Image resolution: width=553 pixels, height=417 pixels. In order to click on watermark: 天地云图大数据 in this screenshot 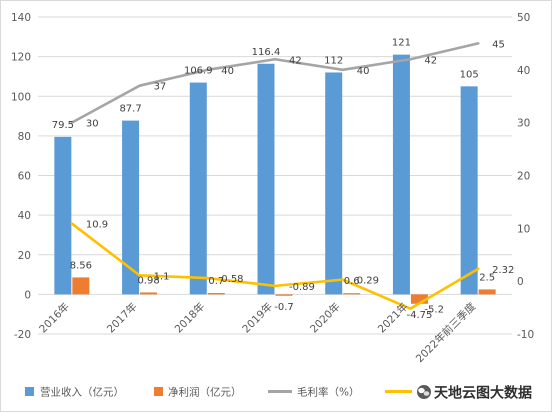, I will do `click(474, 393)`.